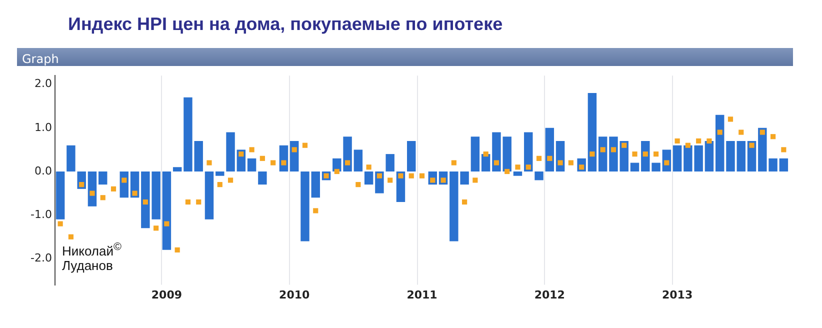  Describe the element at coordinates (92, 257) in the screenshot. I see `annotation: Николай$^{©}$ Луданов` at that location.